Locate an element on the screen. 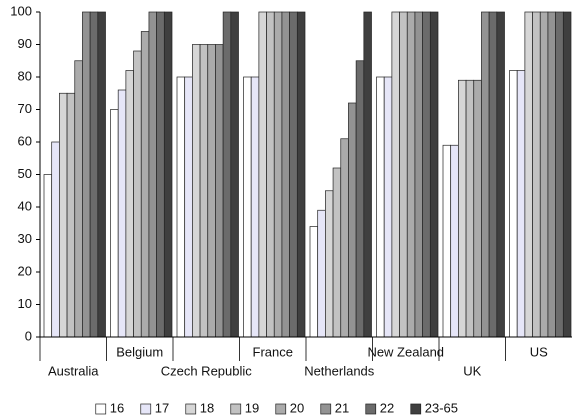 This screenshot has width=574, height=418. legend-label: 22 is located at coordinates (387, 407).